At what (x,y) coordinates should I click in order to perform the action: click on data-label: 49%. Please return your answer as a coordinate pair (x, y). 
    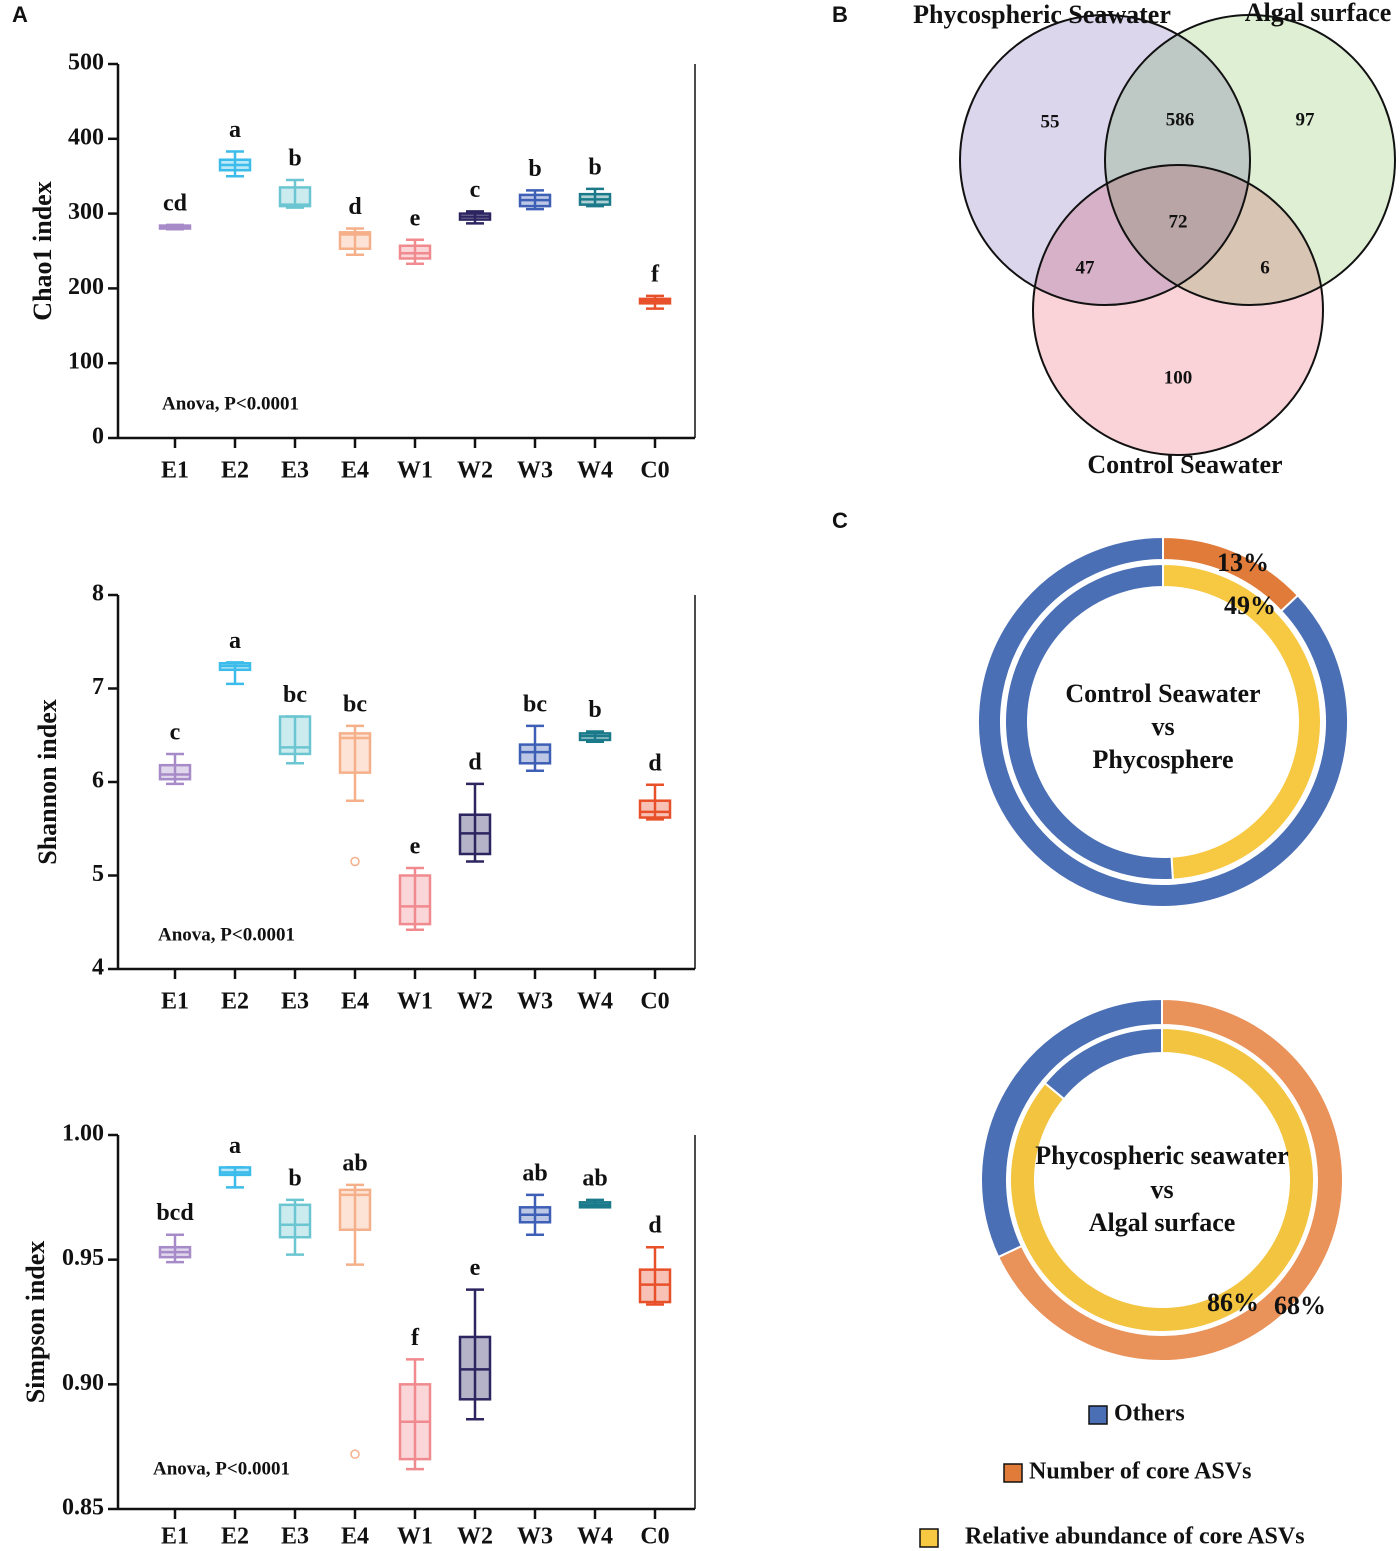
    Looking at the image, I should click on (1250, 605).